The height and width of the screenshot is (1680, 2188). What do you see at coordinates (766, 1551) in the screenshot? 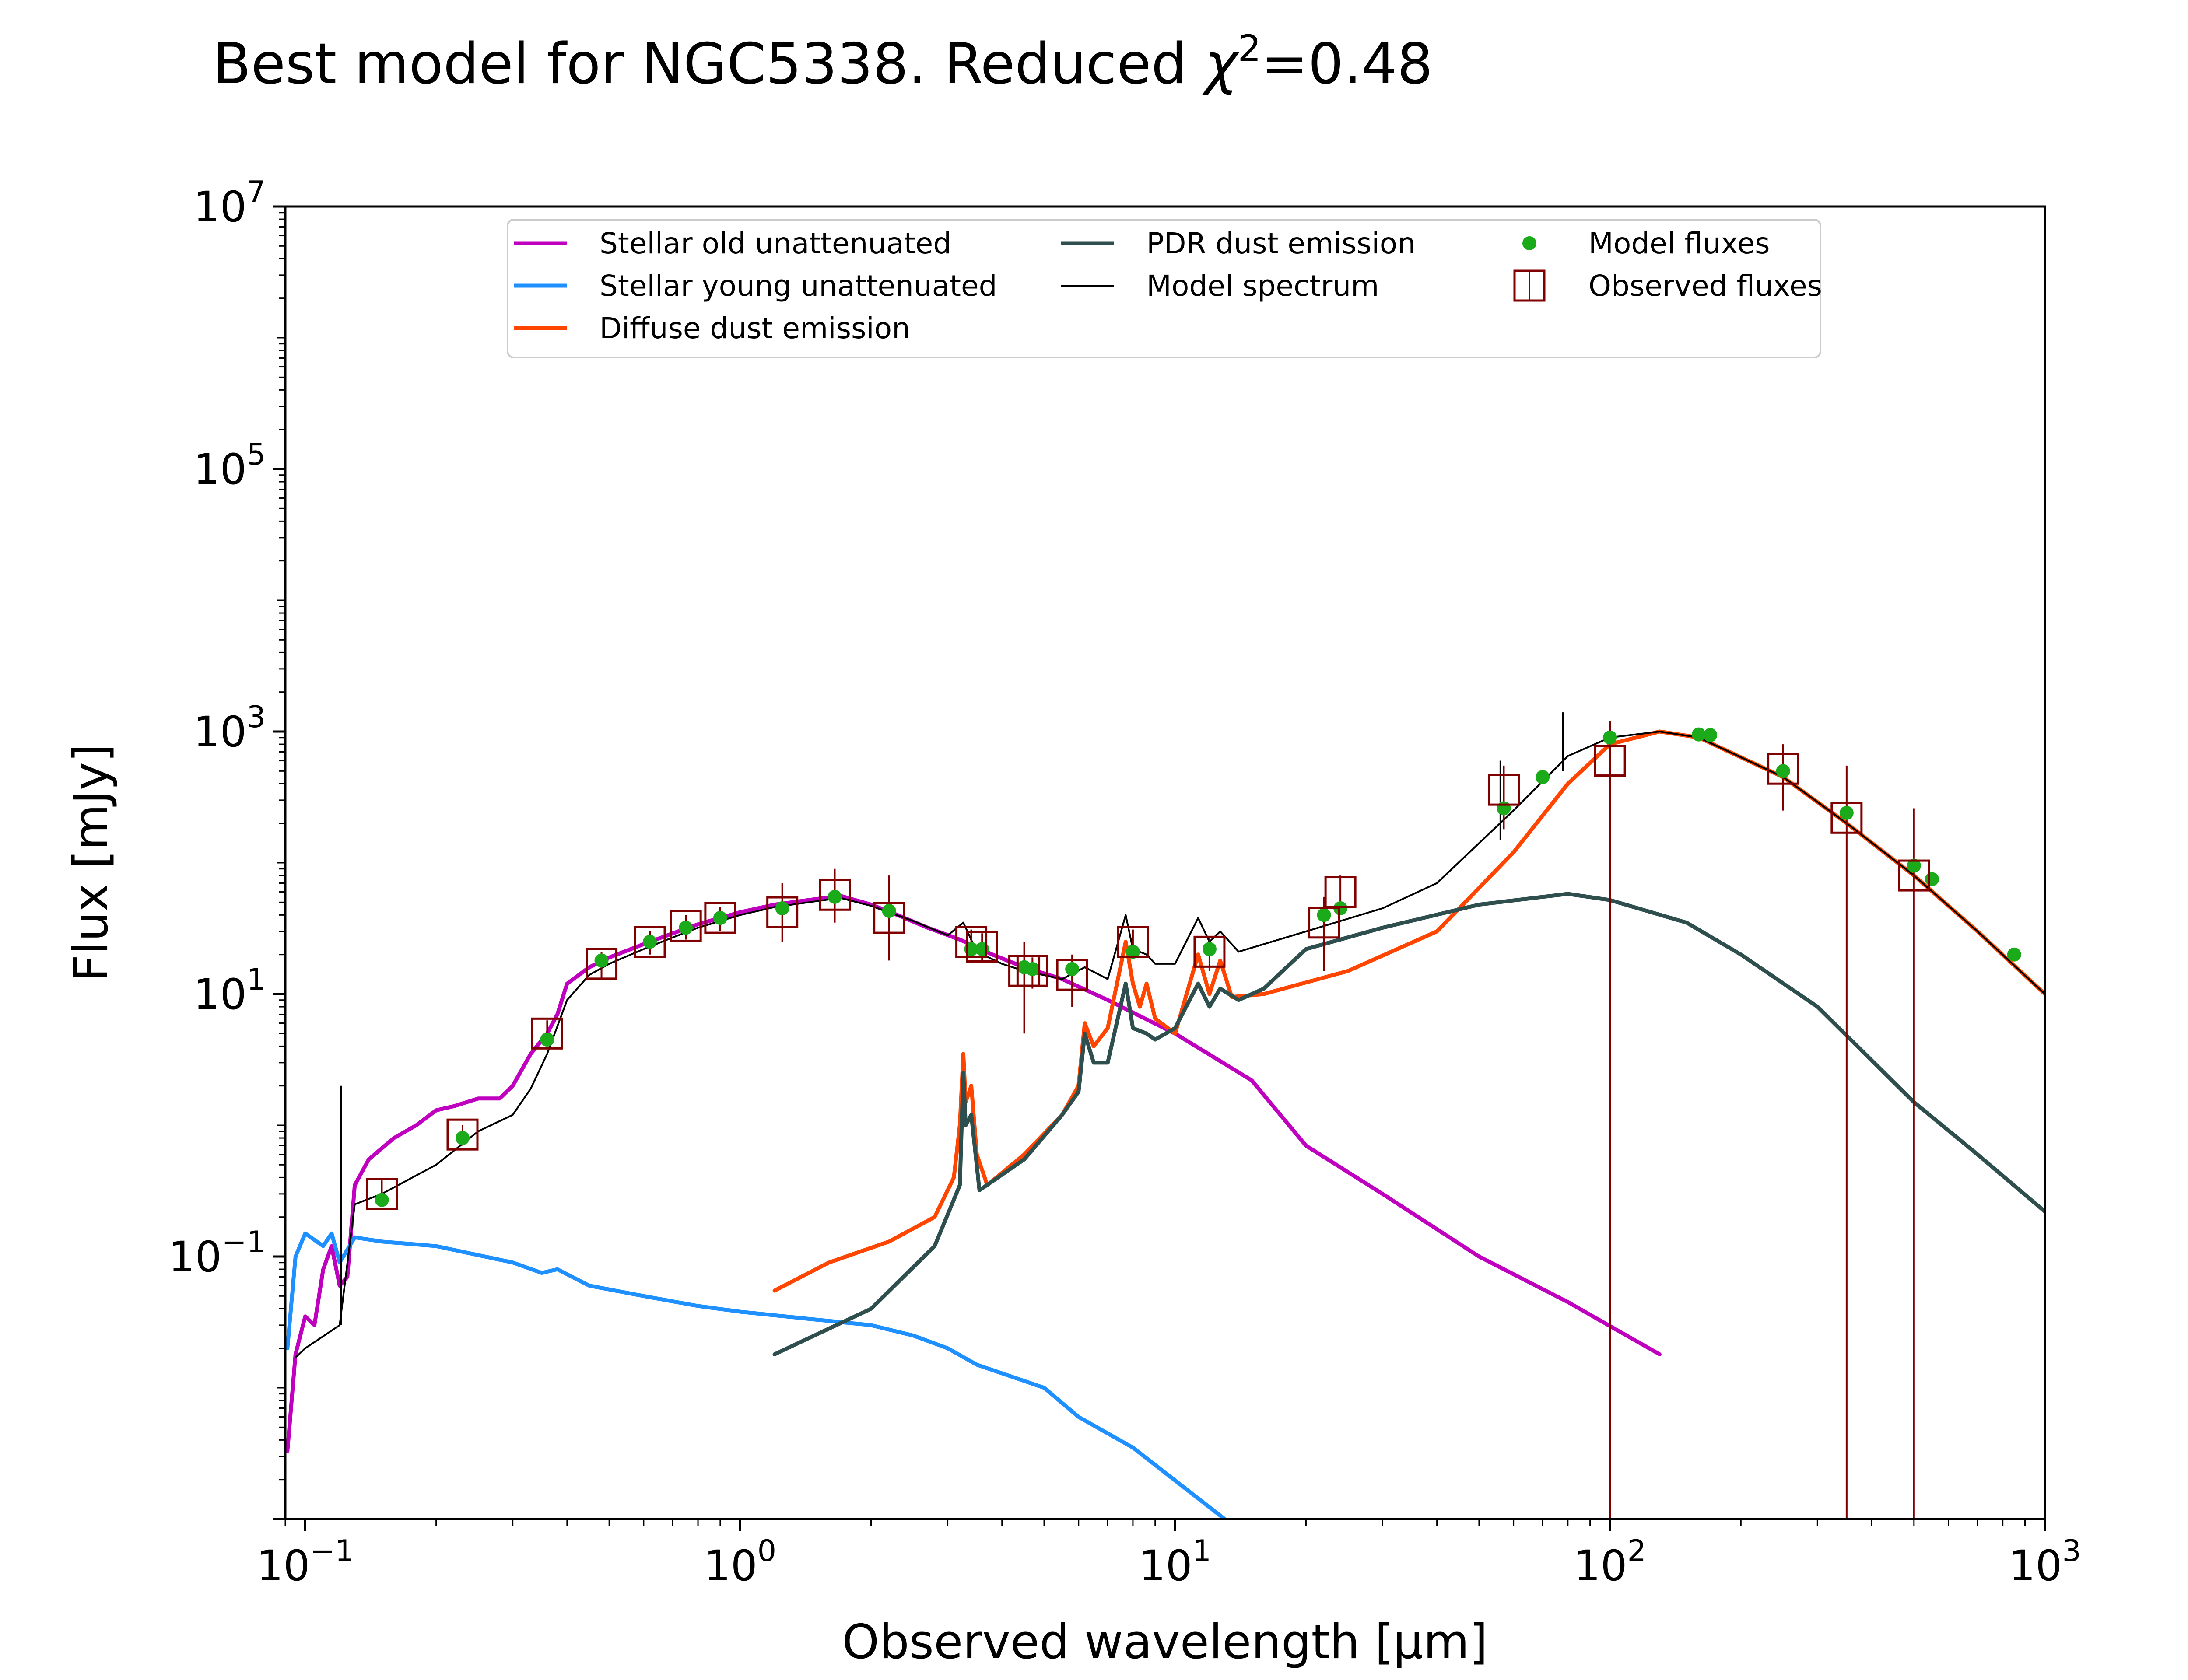
I see `x-tick-exp: 0` at bounding box center [766, 1551].